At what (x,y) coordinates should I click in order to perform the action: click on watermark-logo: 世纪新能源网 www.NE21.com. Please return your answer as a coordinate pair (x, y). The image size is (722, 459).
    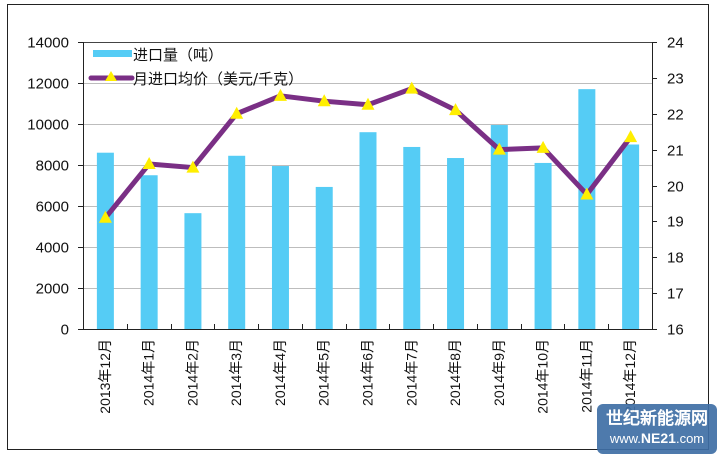
    Looking at the image, I should click on (657, 429).